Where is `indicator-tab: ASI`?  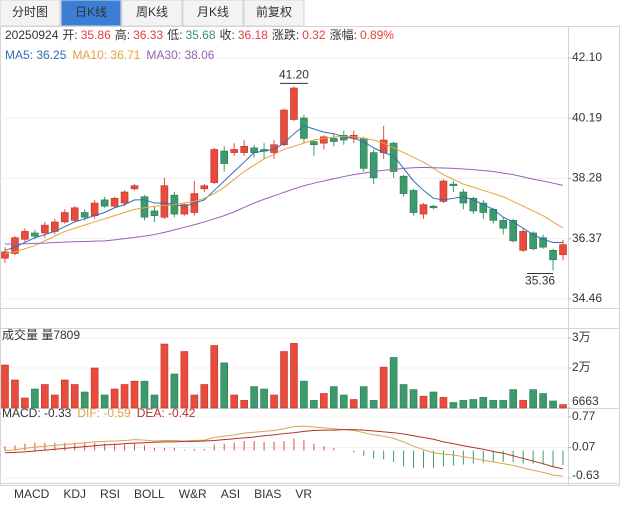 indicator-tab: ASI is located at coordinates (230, 494).